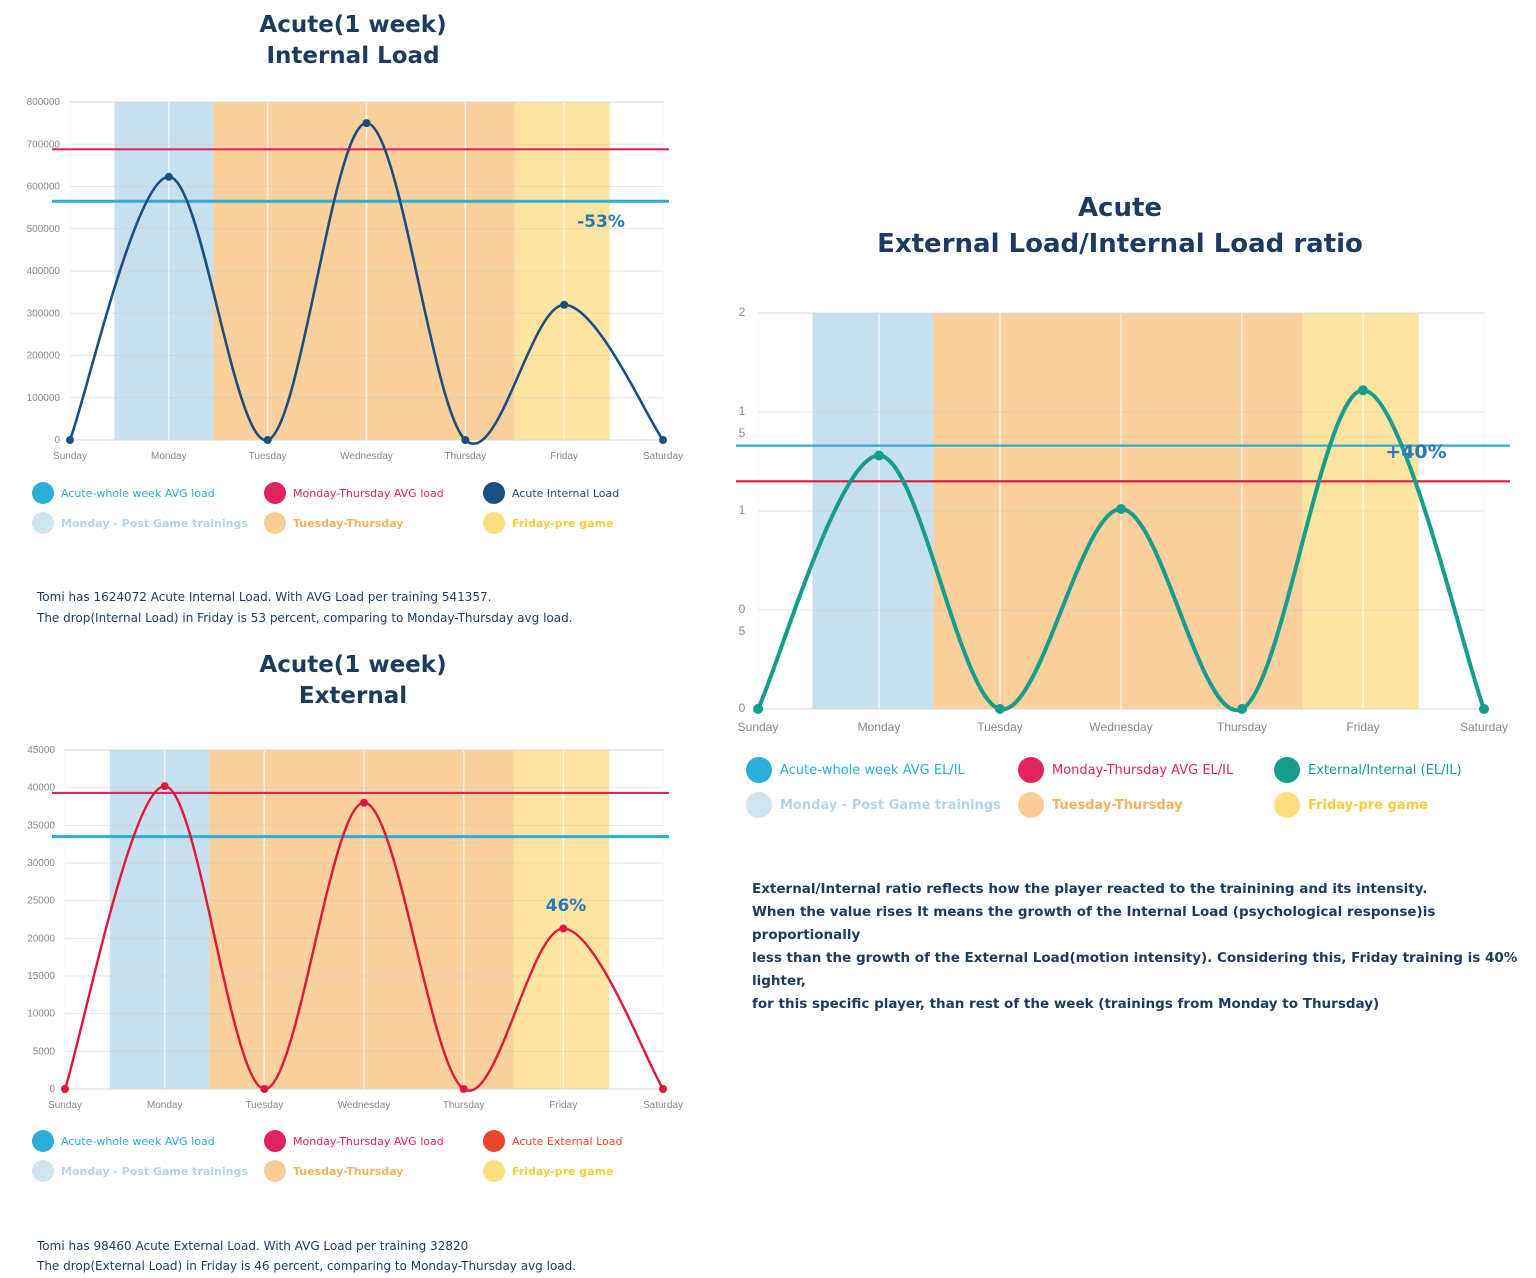 Image resolution: width=1536 pixels, height=1278 pixels. What do you see at coordinates (41, 788) in the screenshot?
I see `y-tick-label: 40000` at bounding box center [41, 788].